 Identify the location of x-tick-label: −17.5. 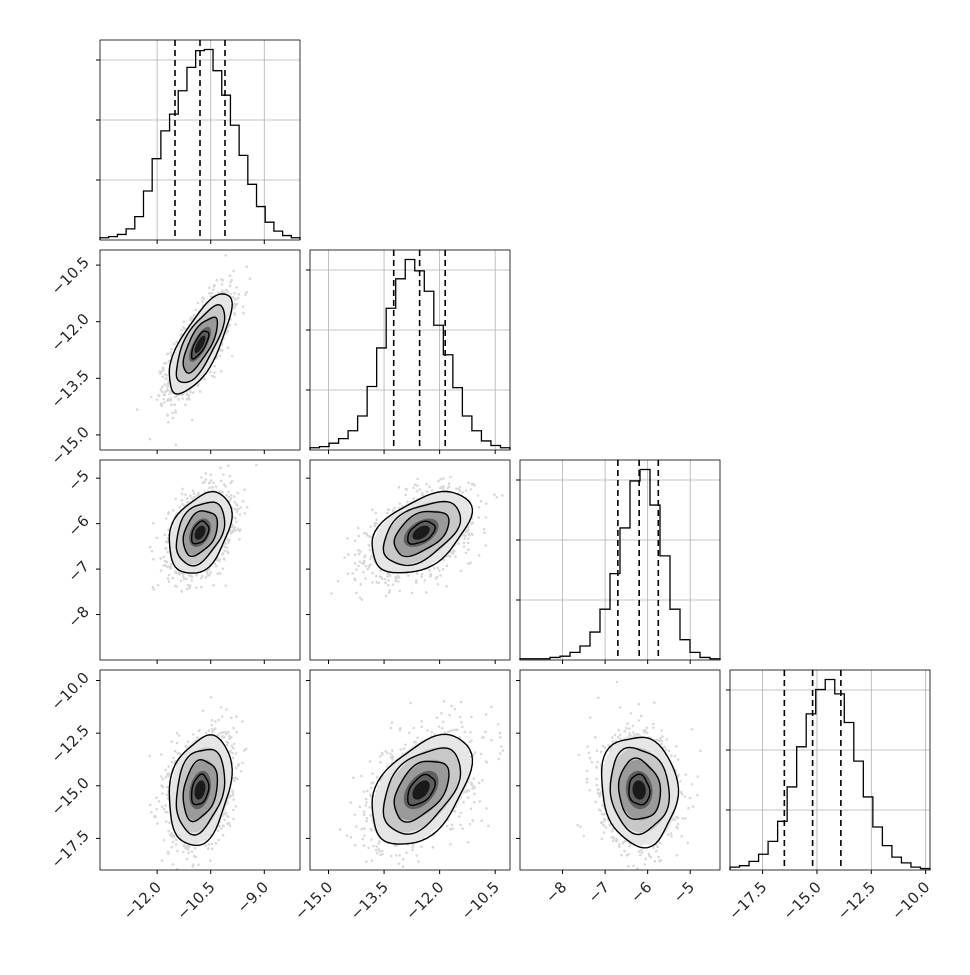
(747, 900).